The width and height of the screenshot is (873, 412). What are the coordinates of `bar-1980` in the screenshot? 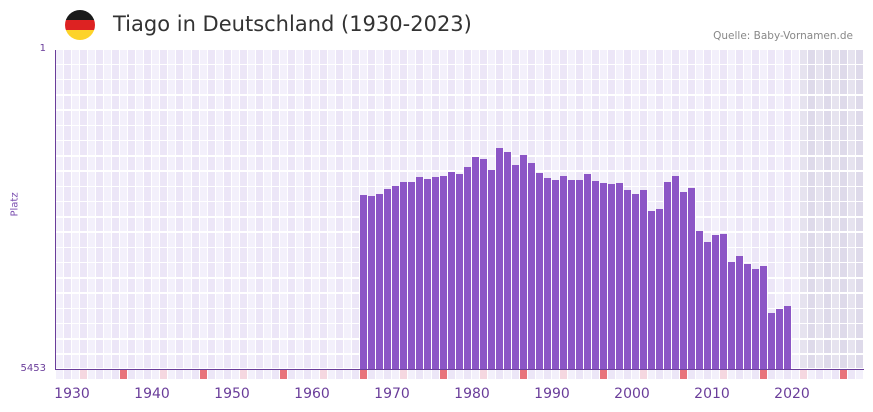 It's located at (459, 272).